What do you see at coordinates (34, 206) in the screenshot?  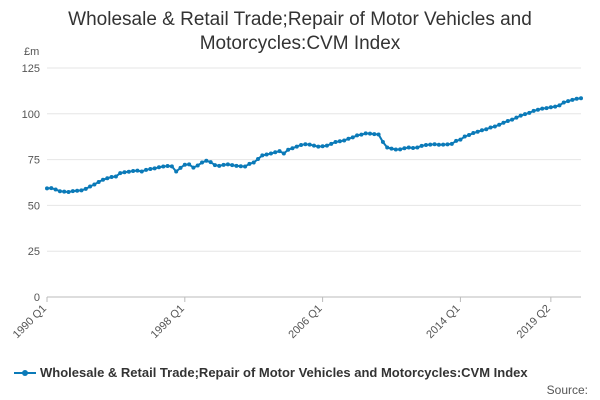 I see `y-tick-label: 50` at bounding box center [34, 206].